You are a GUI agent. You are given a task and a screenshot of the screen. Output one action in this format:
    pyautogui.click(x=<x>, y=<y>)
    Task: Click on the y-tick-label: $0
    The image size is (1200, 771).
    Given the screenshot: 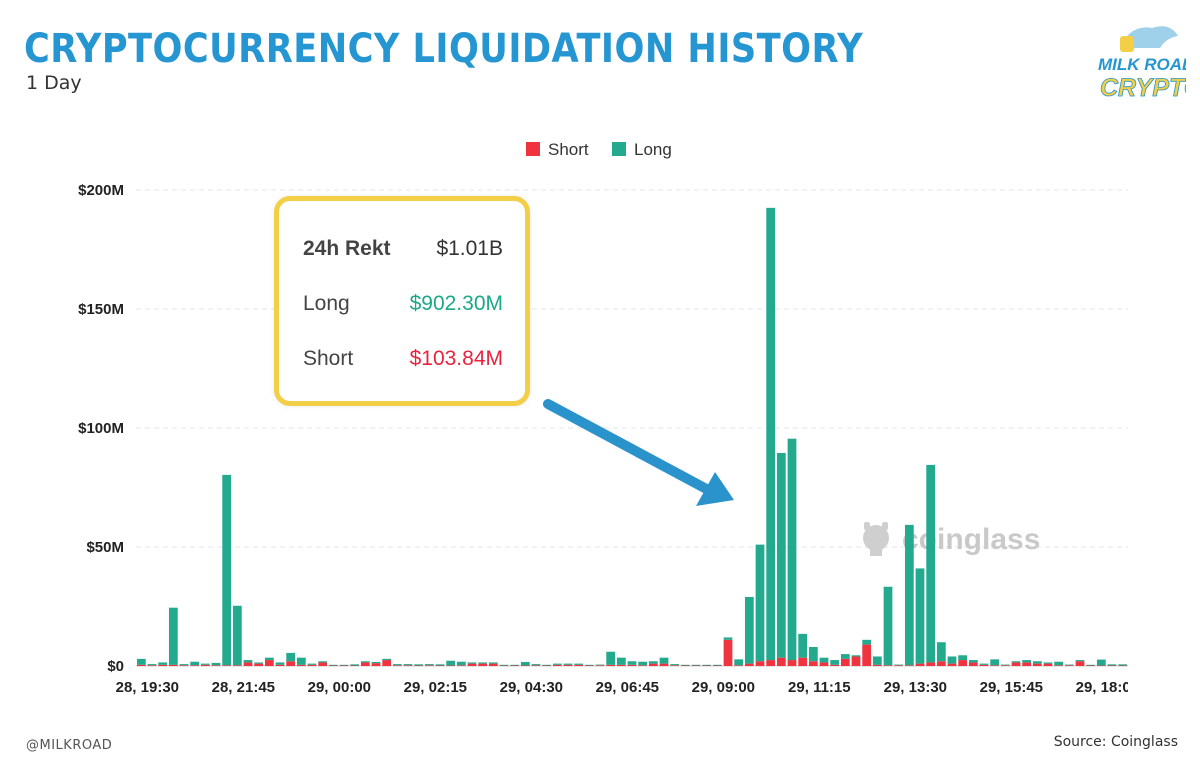 What is the action you would take?
    pyautogui.click(x=115, y=666)
    